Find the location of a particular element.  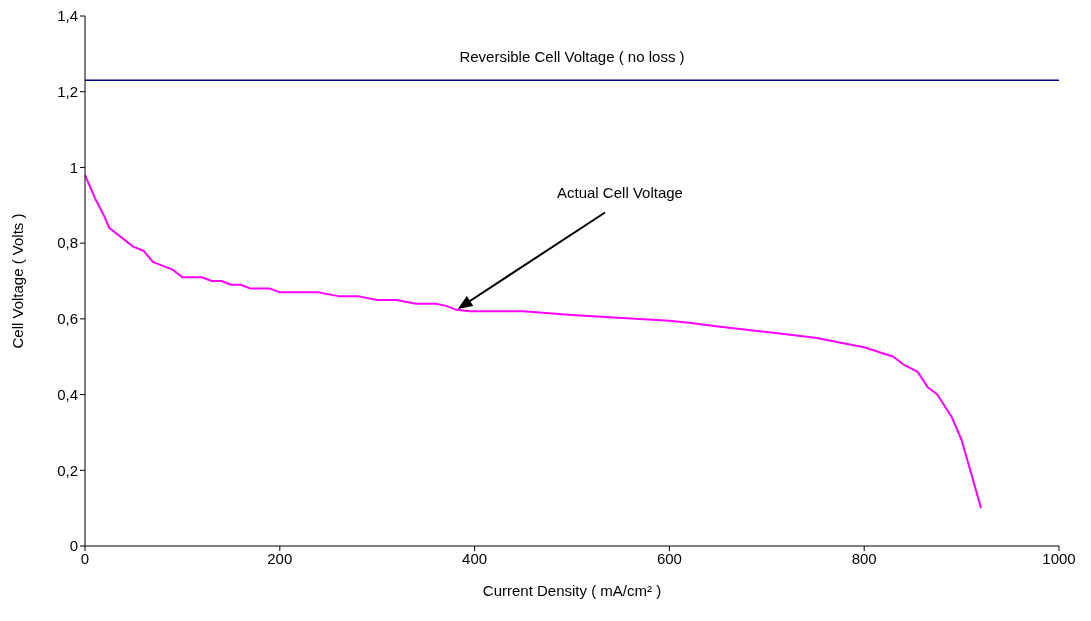

annotation: Actual Cell Voltage is located at coordinates (620, 192).